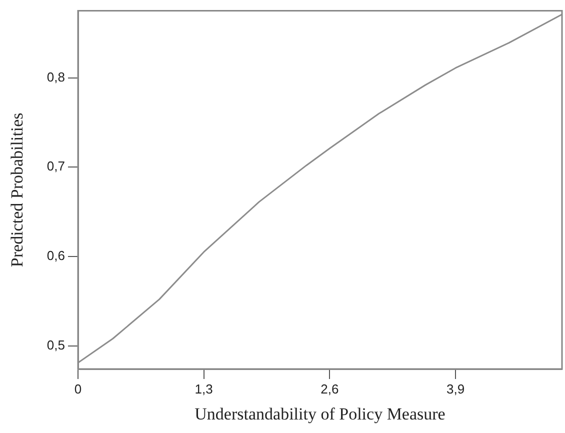 The width and height of the screenshot is (565, 433). What do you see at coordinates (320, 414) in the screenshot?
I see `x-axis-title: Understandability of Policy Measure` at bounding box center [320, 414].